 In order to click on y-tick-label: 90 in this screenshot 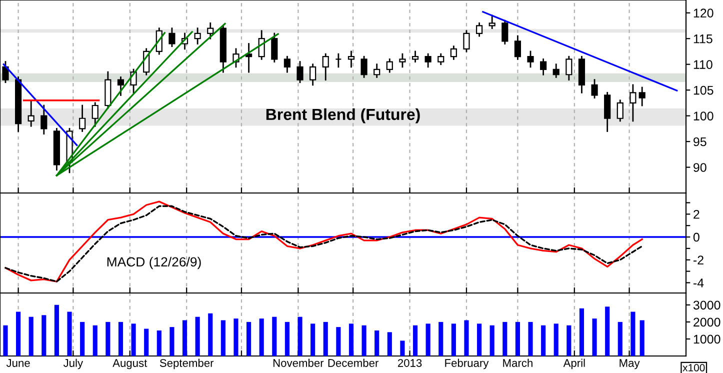, I will do `click(700, 167)`.